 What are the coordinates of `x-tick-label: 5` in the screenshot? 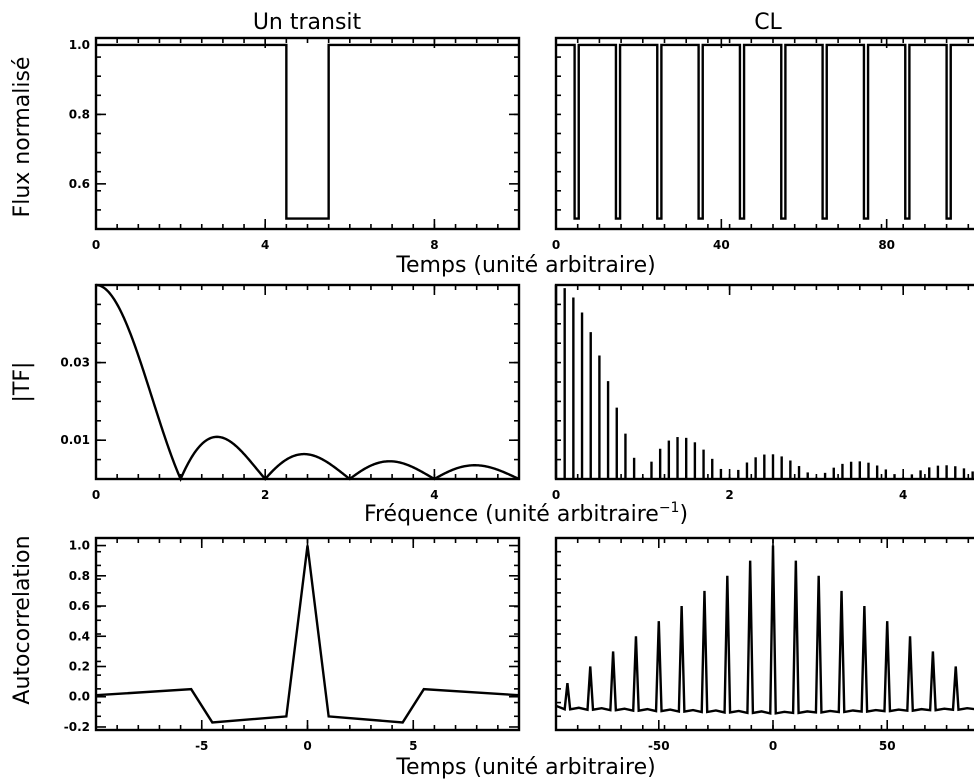 It's located at (413, 746).